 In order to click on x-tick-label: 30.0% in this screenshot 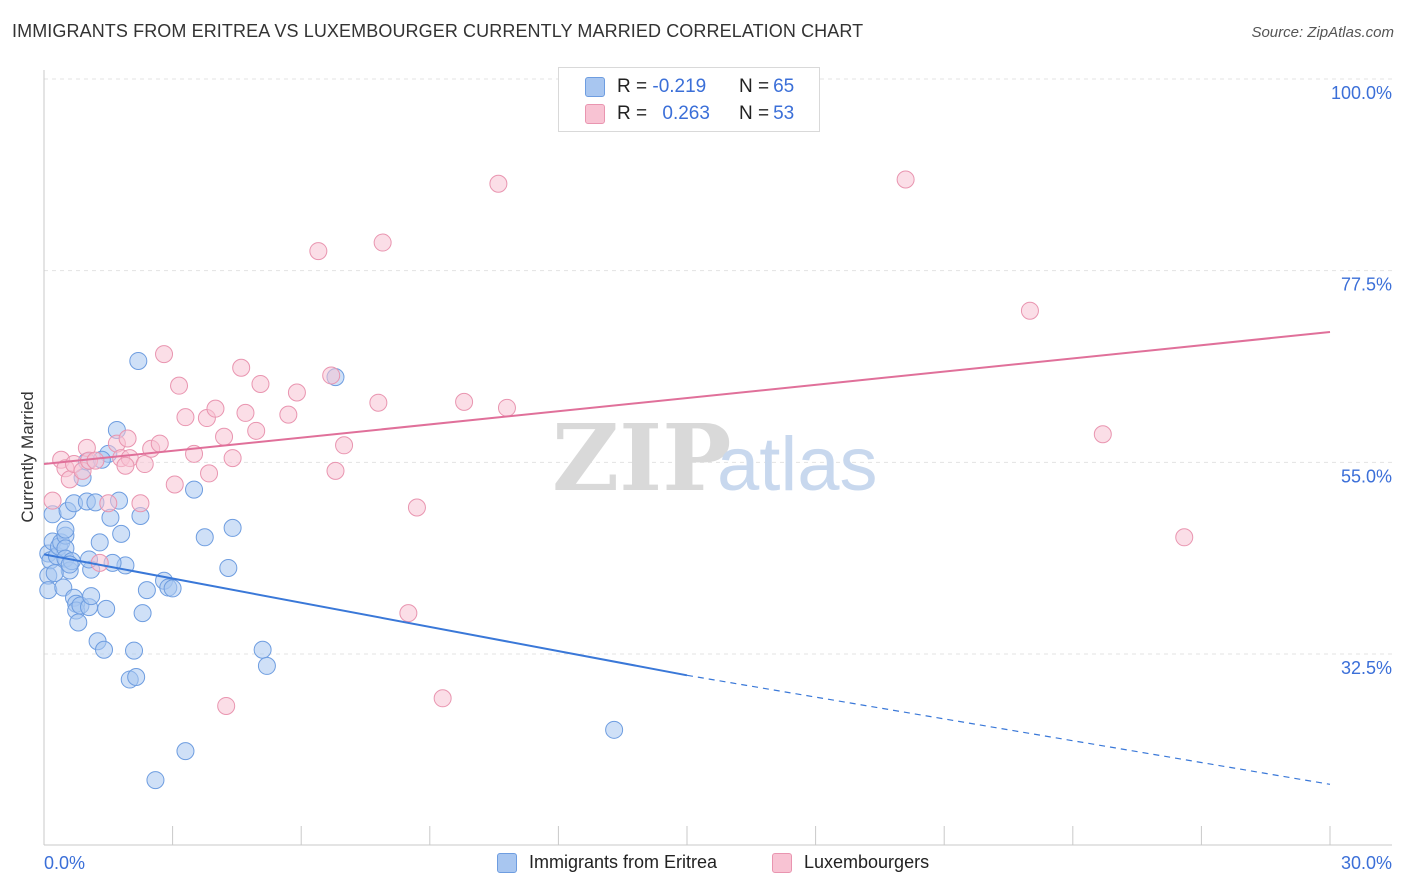, I will do `click(1366, 863)`.